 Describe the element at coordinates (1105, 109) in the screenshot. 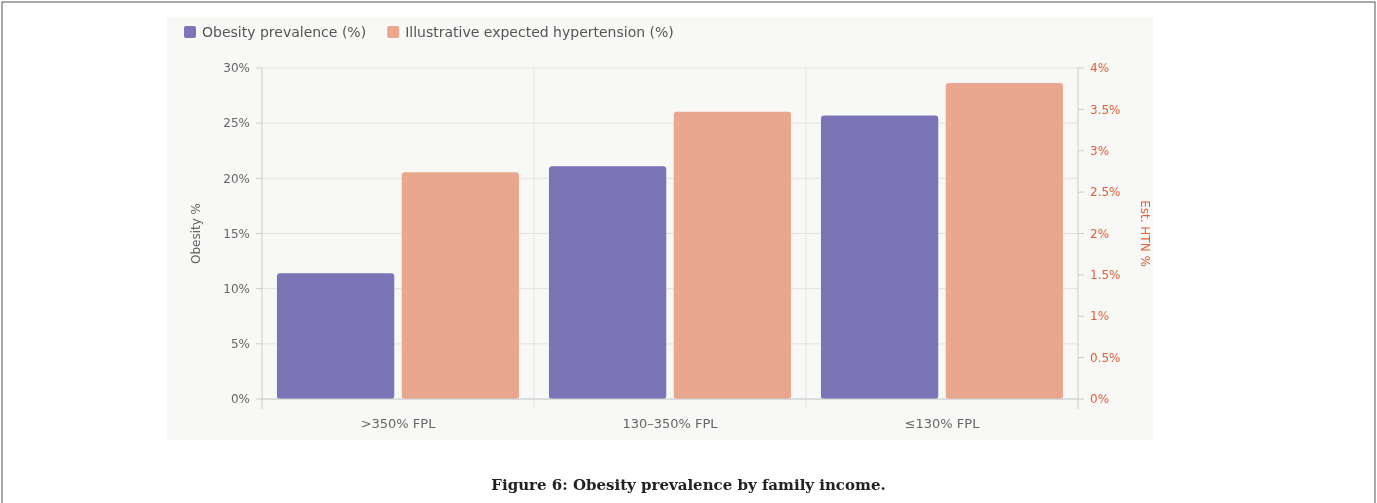

I see `y2-tick-label: 3.5%` at that location.